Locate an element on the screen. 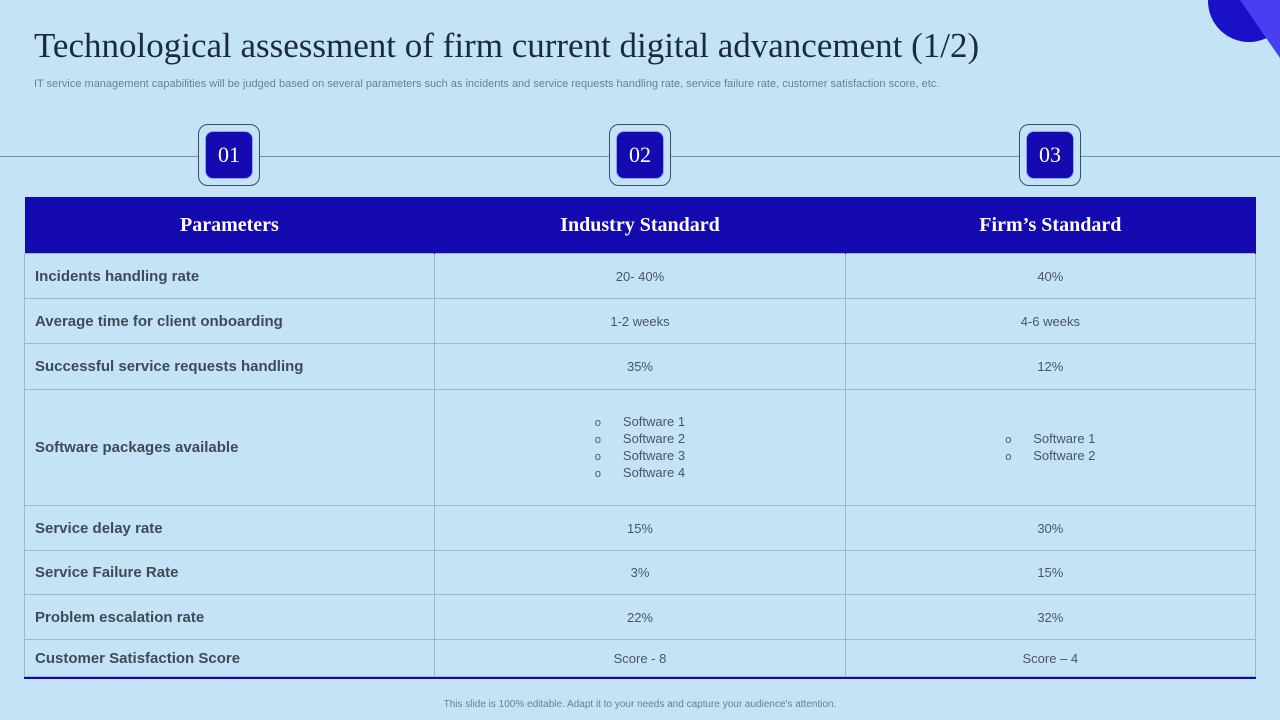 This screenshot has height=720, width=1280. table-row: Service delay rate 15% 30% is located at coordinates (640, 528).